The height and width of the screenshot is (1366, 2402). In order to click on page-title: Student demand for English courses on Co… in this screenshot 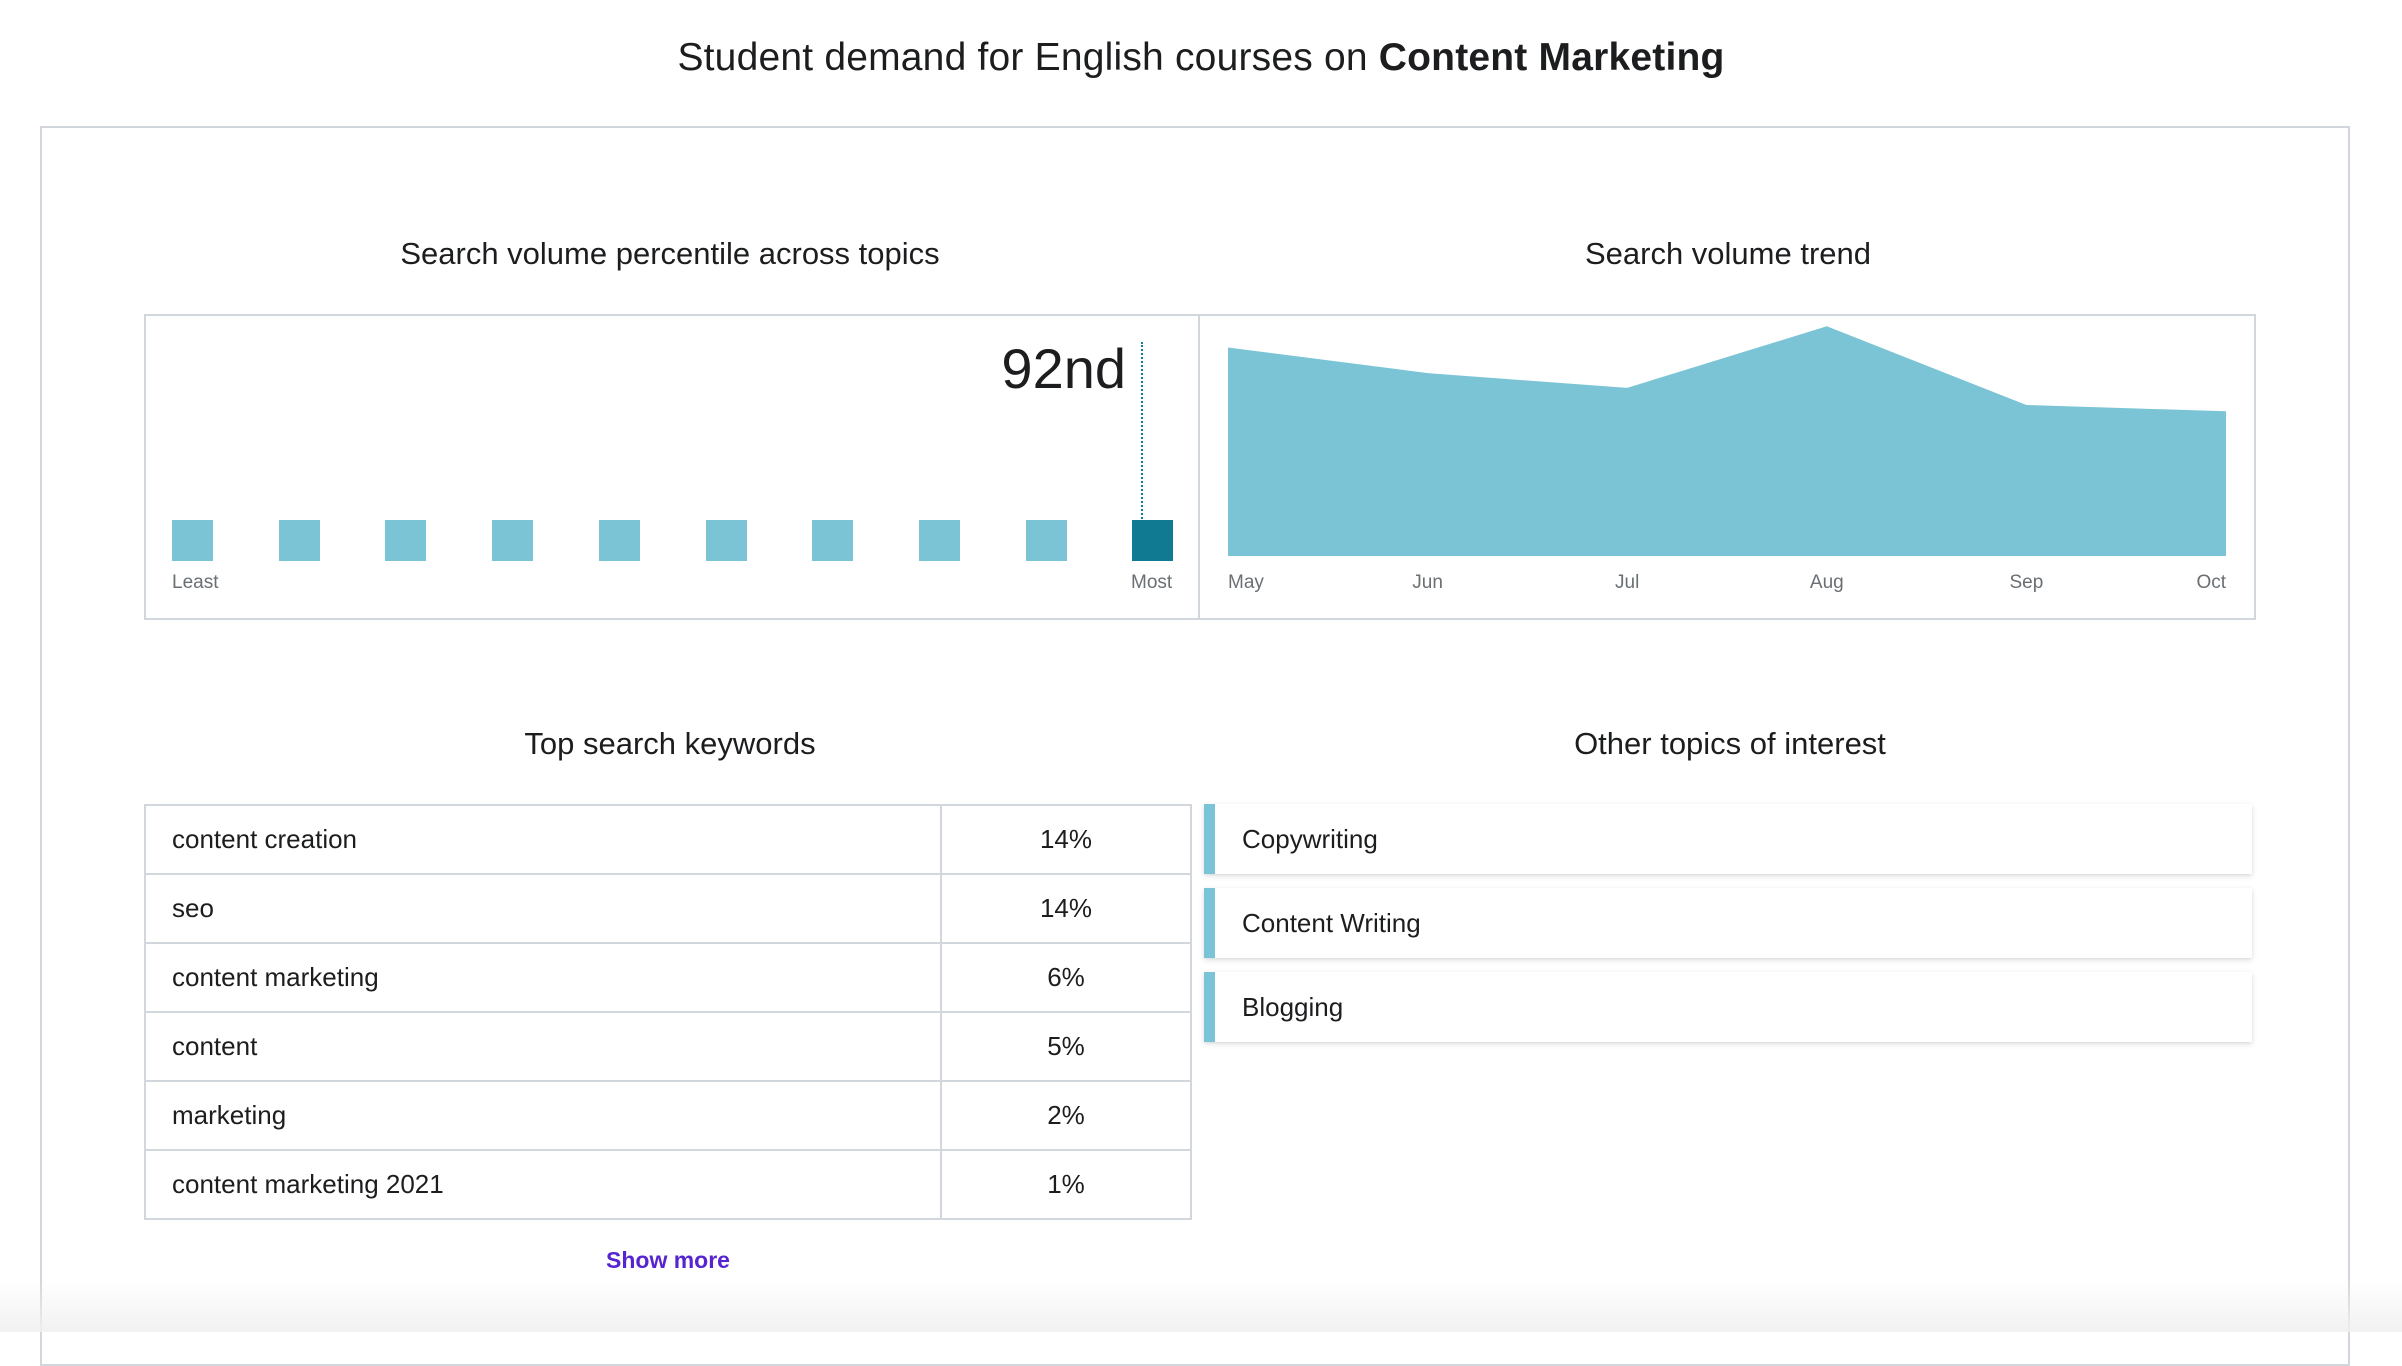, I will do `click(1201, 58)`.